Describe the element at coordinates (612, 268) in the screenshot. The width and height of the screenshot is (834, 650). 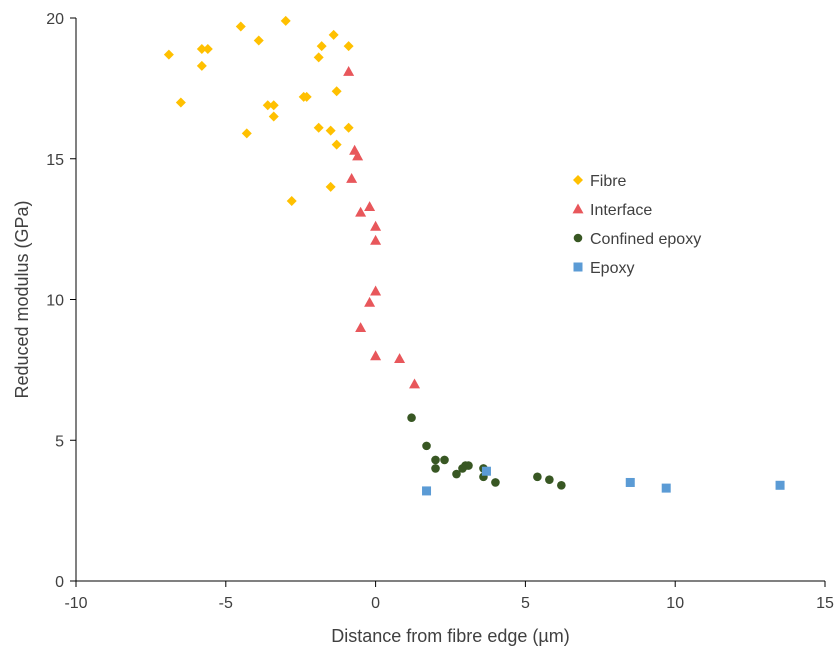
I see `legend-label: Epoxy` at that location.